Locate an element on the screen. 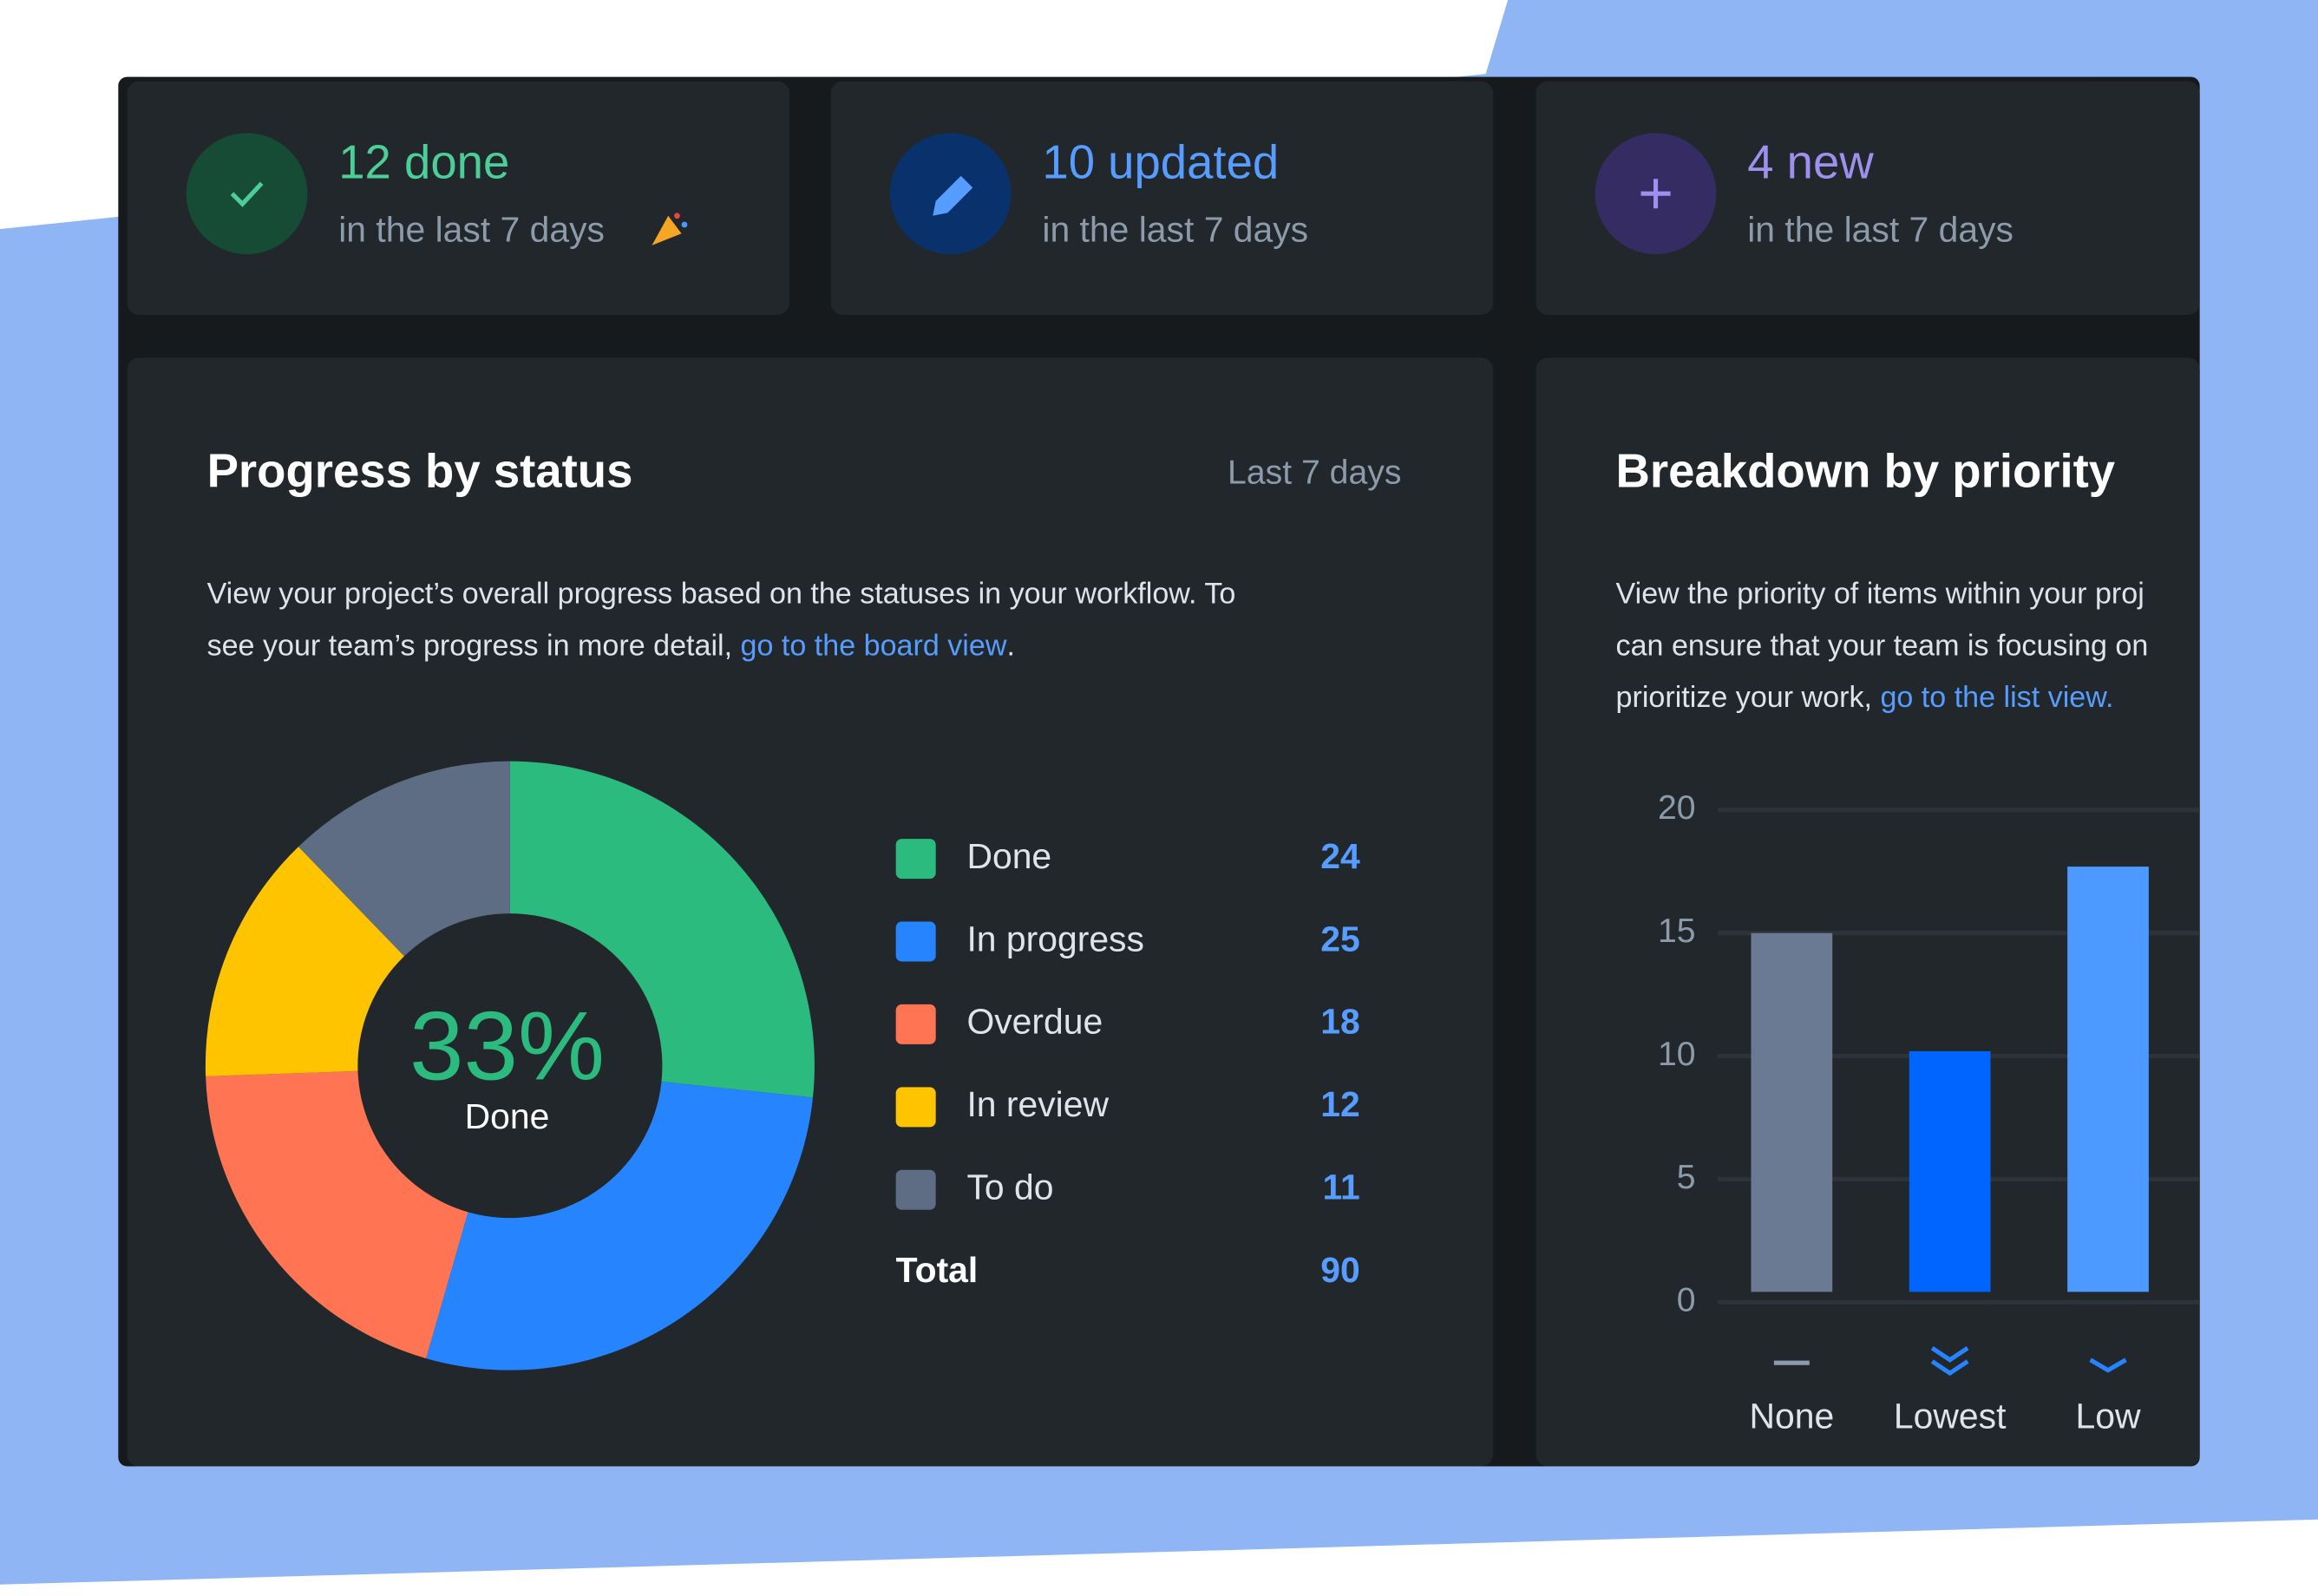  card-headline: 12 done is located at coordinates (423, 161).